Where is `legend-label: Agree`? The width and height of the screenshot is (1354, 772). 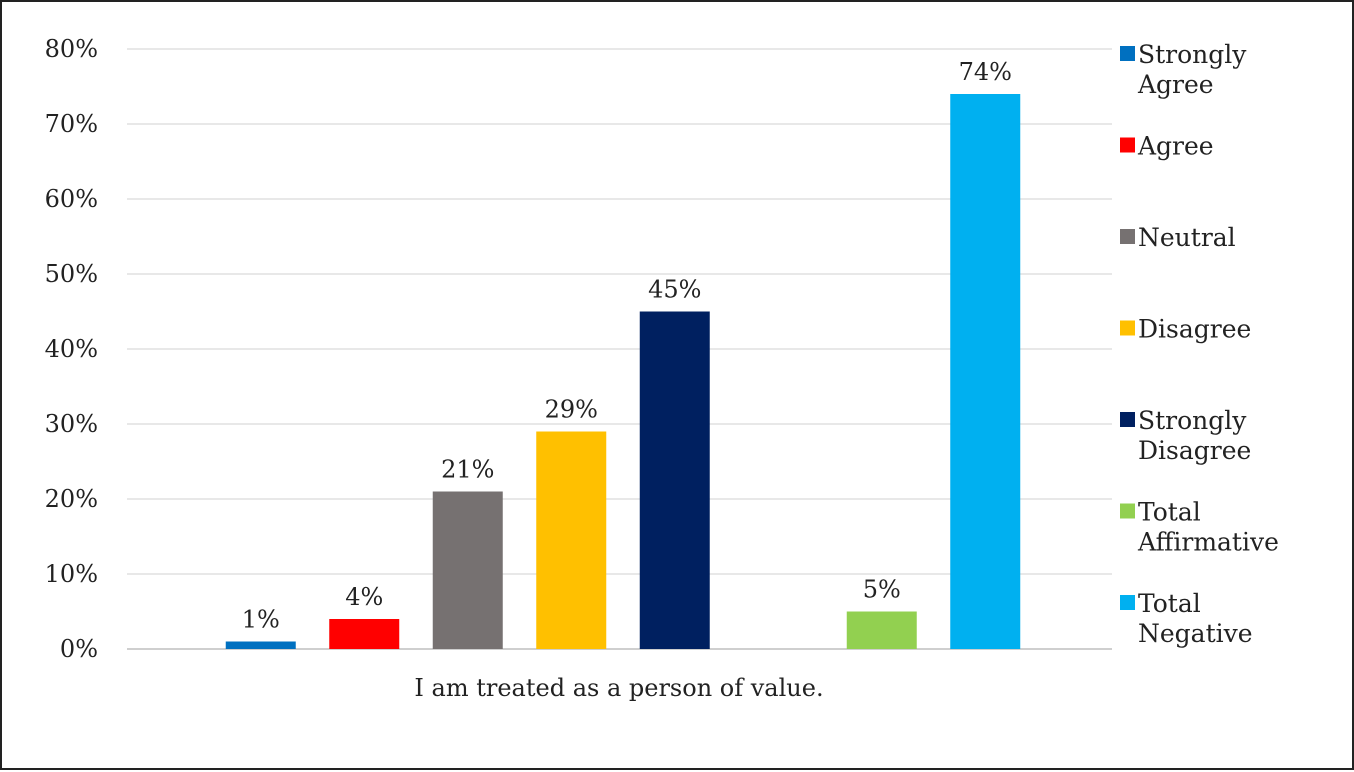
legend-label: Agree is located at coordinates (1175, 146).